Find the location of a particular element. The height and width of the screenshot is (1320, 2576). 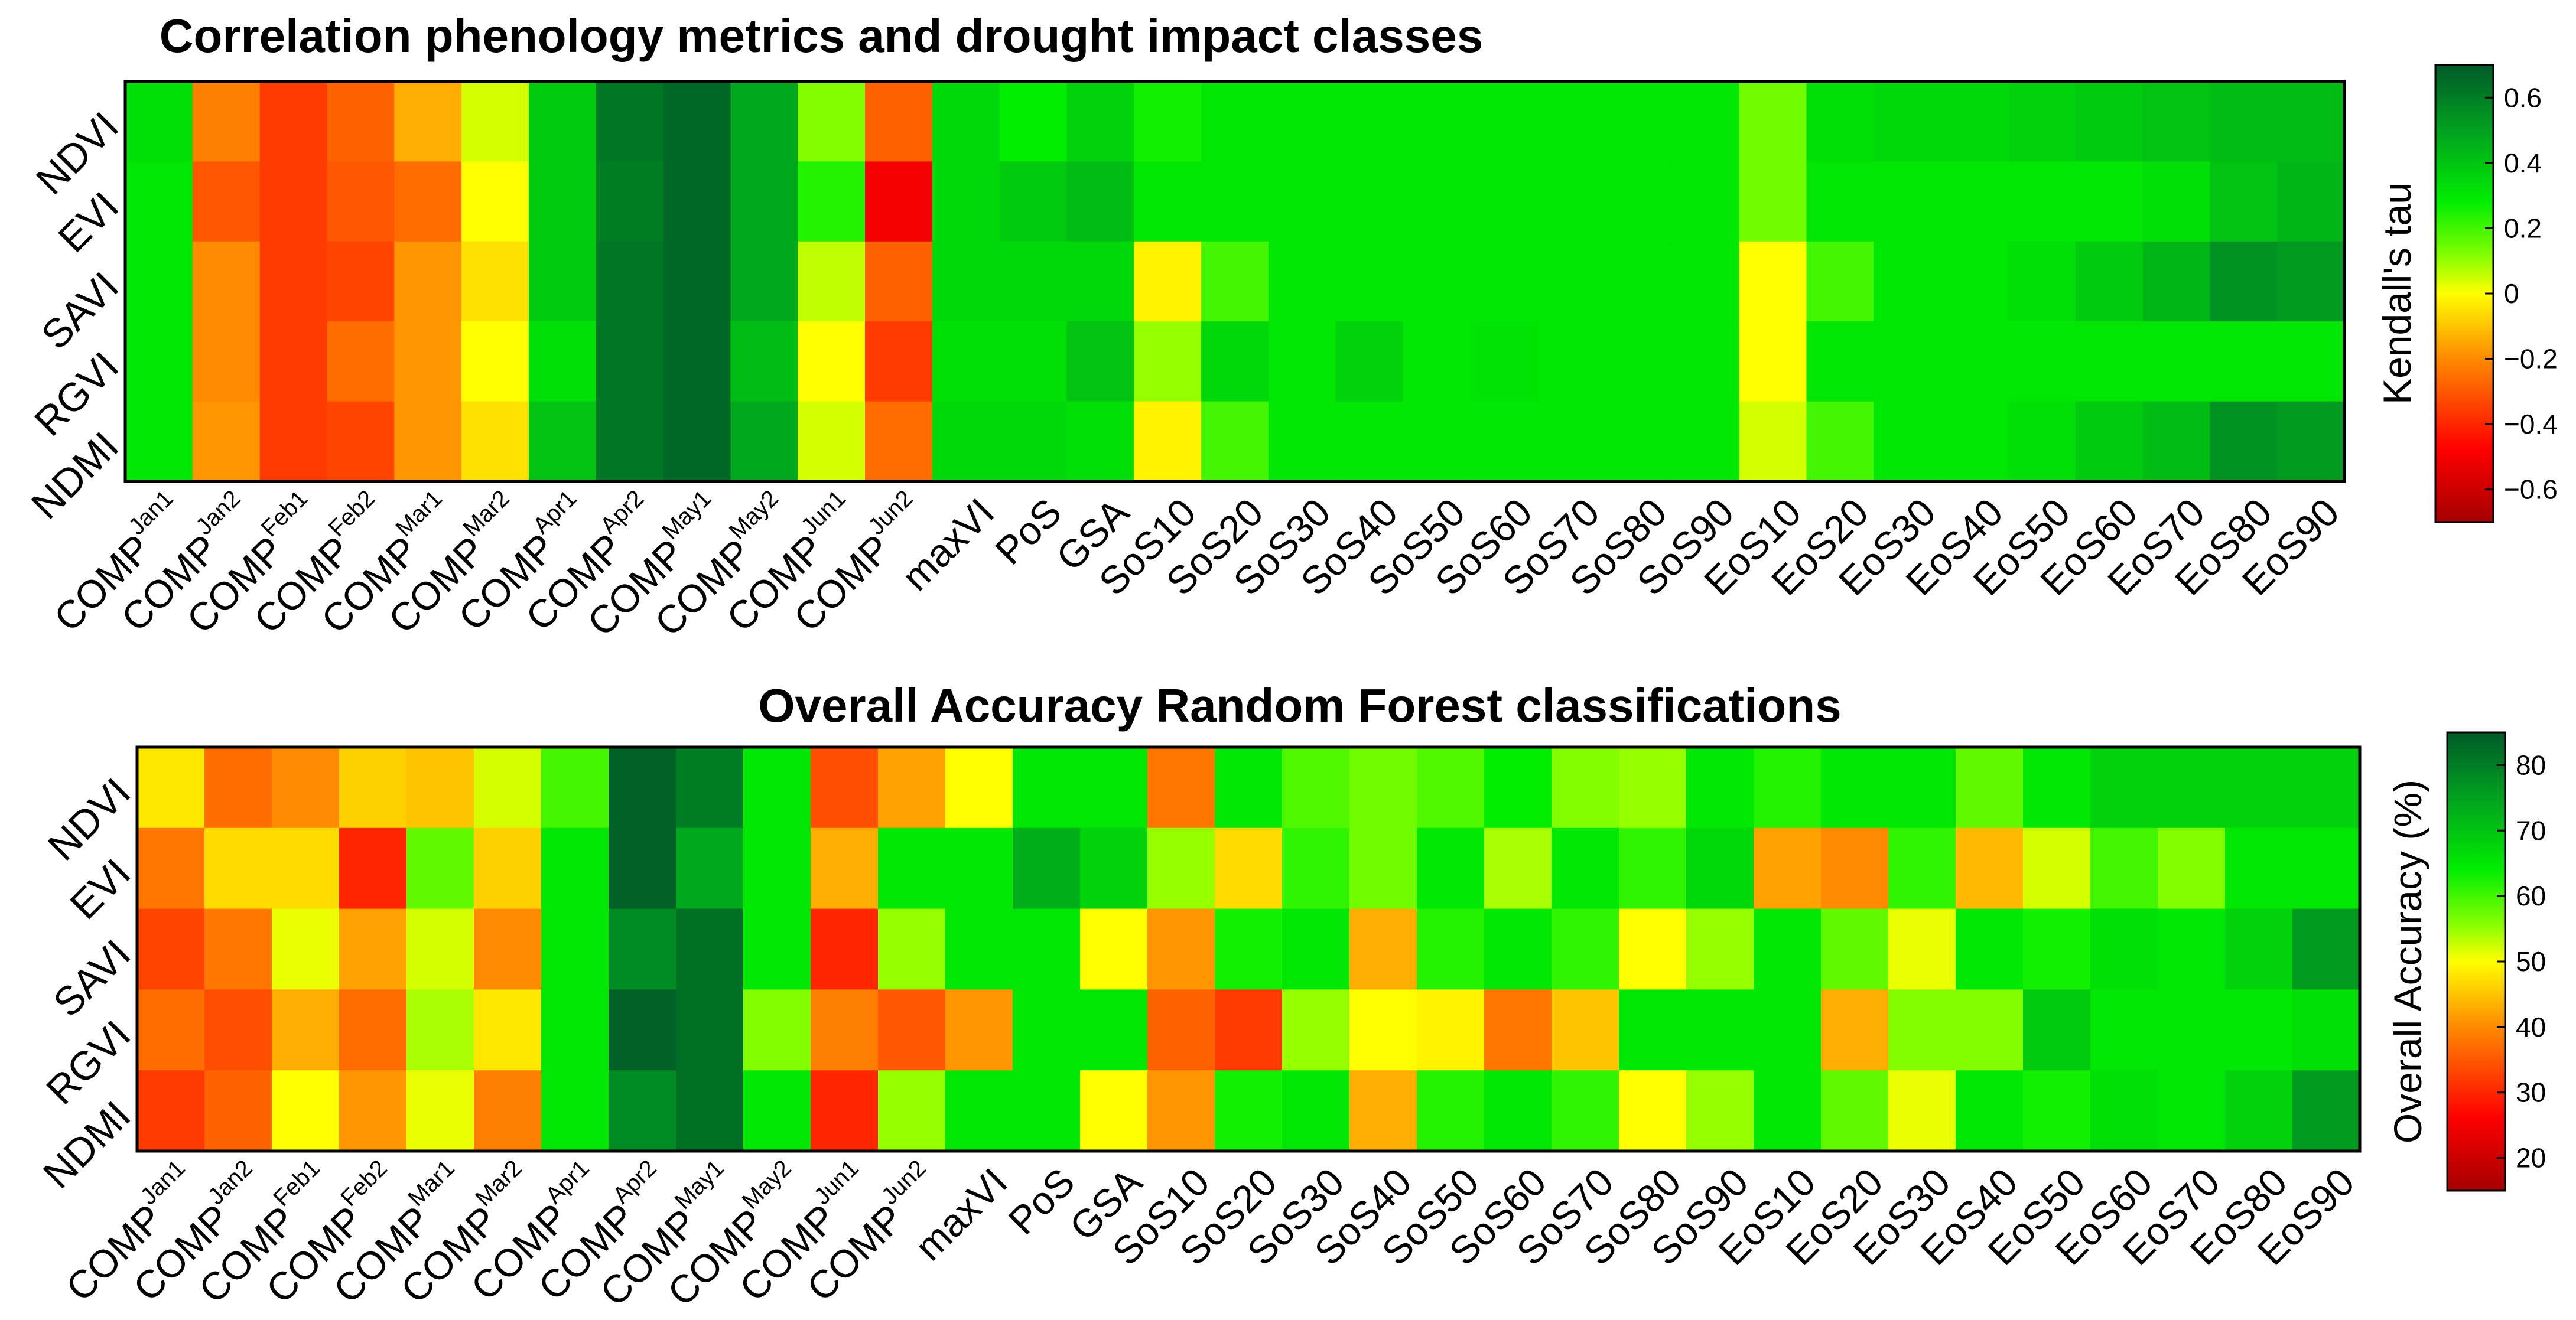

correlation-row-label: RGVI is located at coordinates (76, 393).